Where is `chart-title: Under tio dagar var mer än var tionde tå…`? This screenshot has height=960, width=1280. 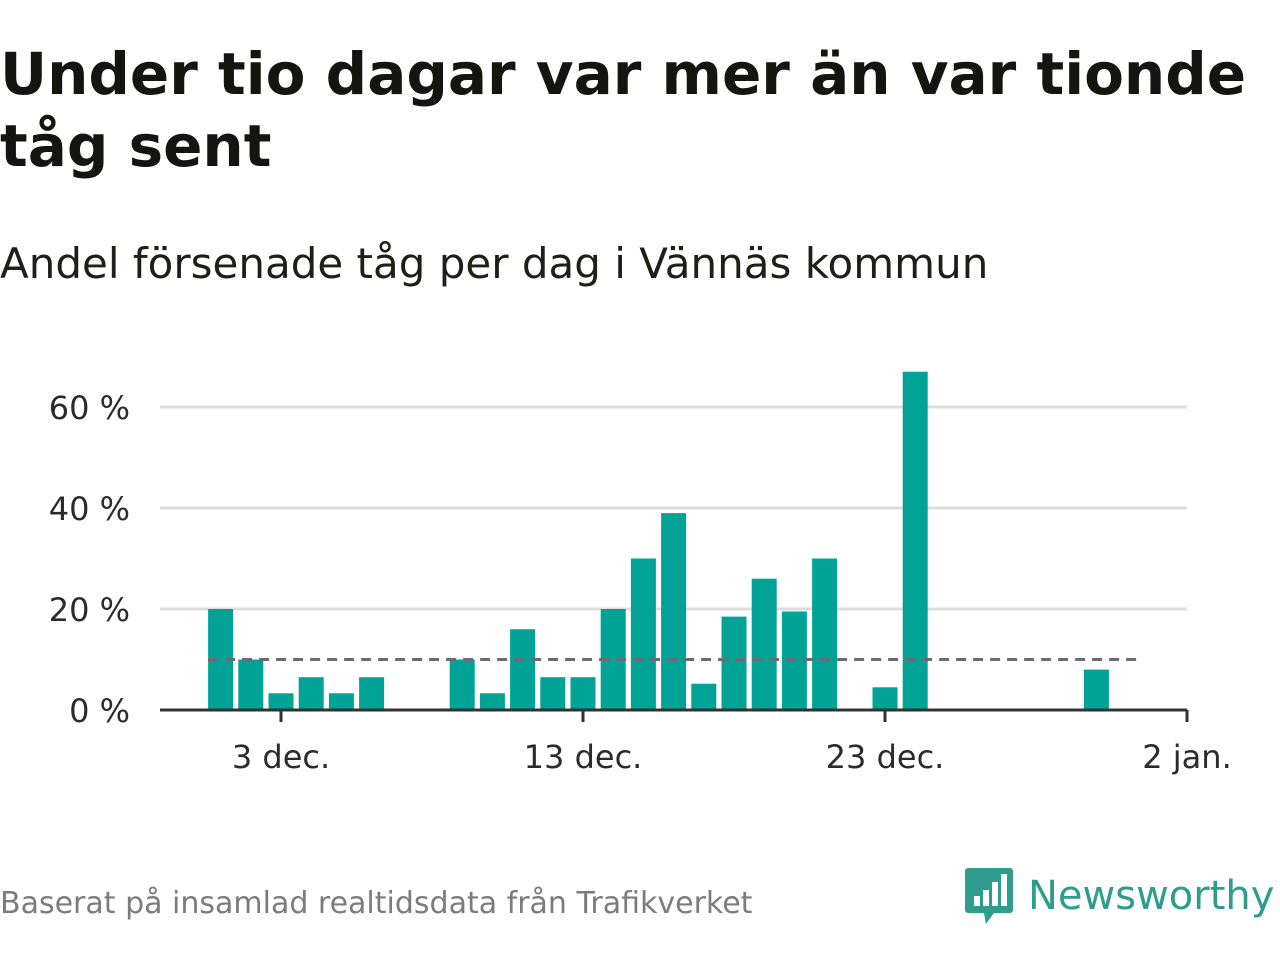 chart-title: Under tio dagar var mer än var tionde tå… is located at coordinates (623, 110).